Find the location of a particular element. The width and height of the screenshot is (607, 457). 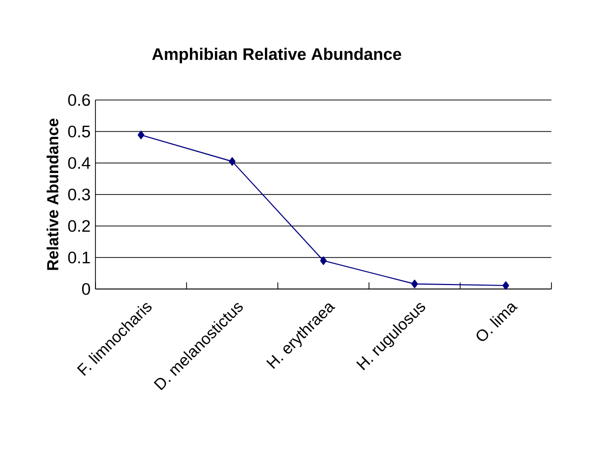

y-tick-label: 0 is located at coordinates (86, 289).